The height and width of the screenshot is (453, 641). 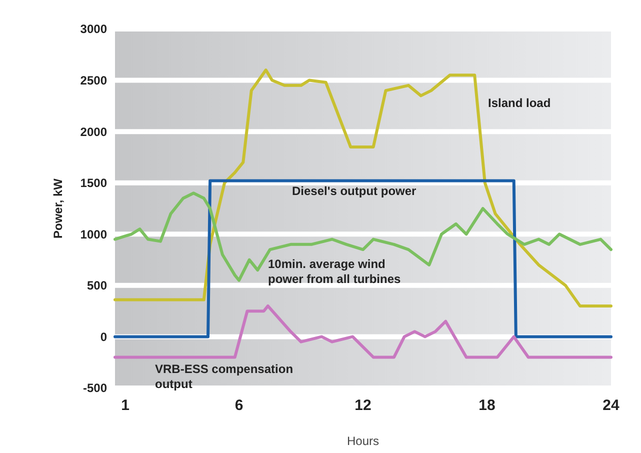 What do you see at coordinates (611, 405) in the screenshot?
I see `x-tick-label: 24` at bounding box center [611, 405].